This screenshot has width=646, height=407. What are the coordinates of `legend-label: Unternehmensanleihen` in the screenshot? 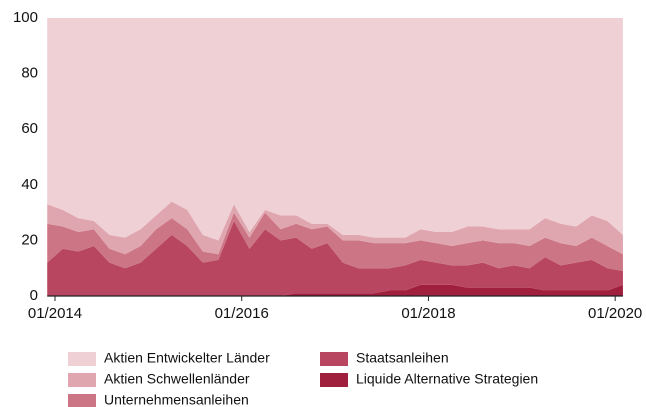 It's located at (176, 399).